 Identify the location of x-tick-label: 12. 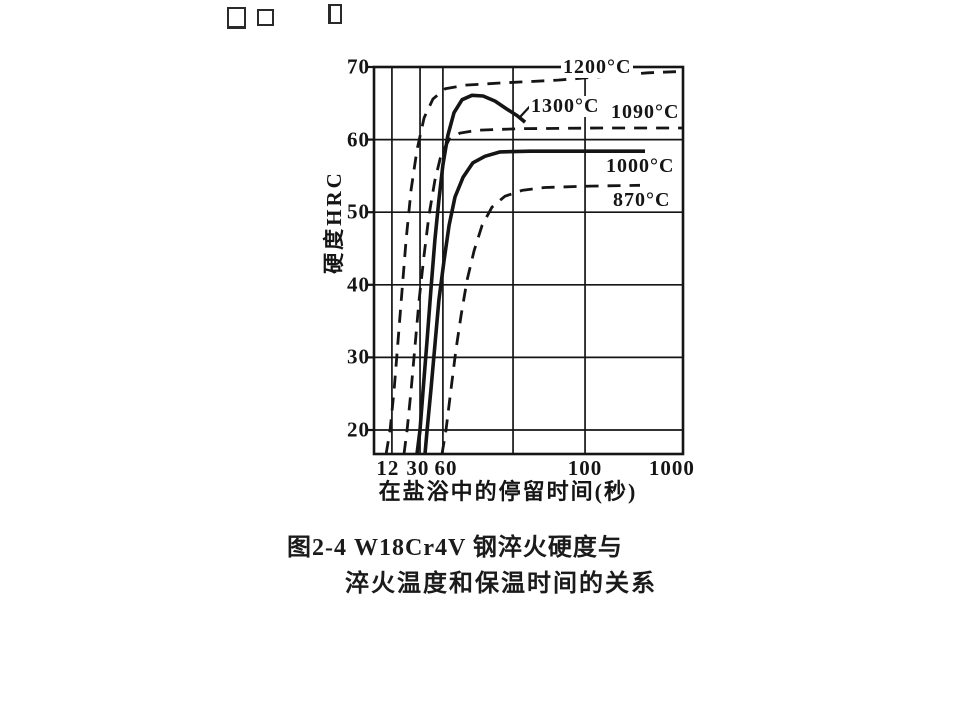
(388, 468).